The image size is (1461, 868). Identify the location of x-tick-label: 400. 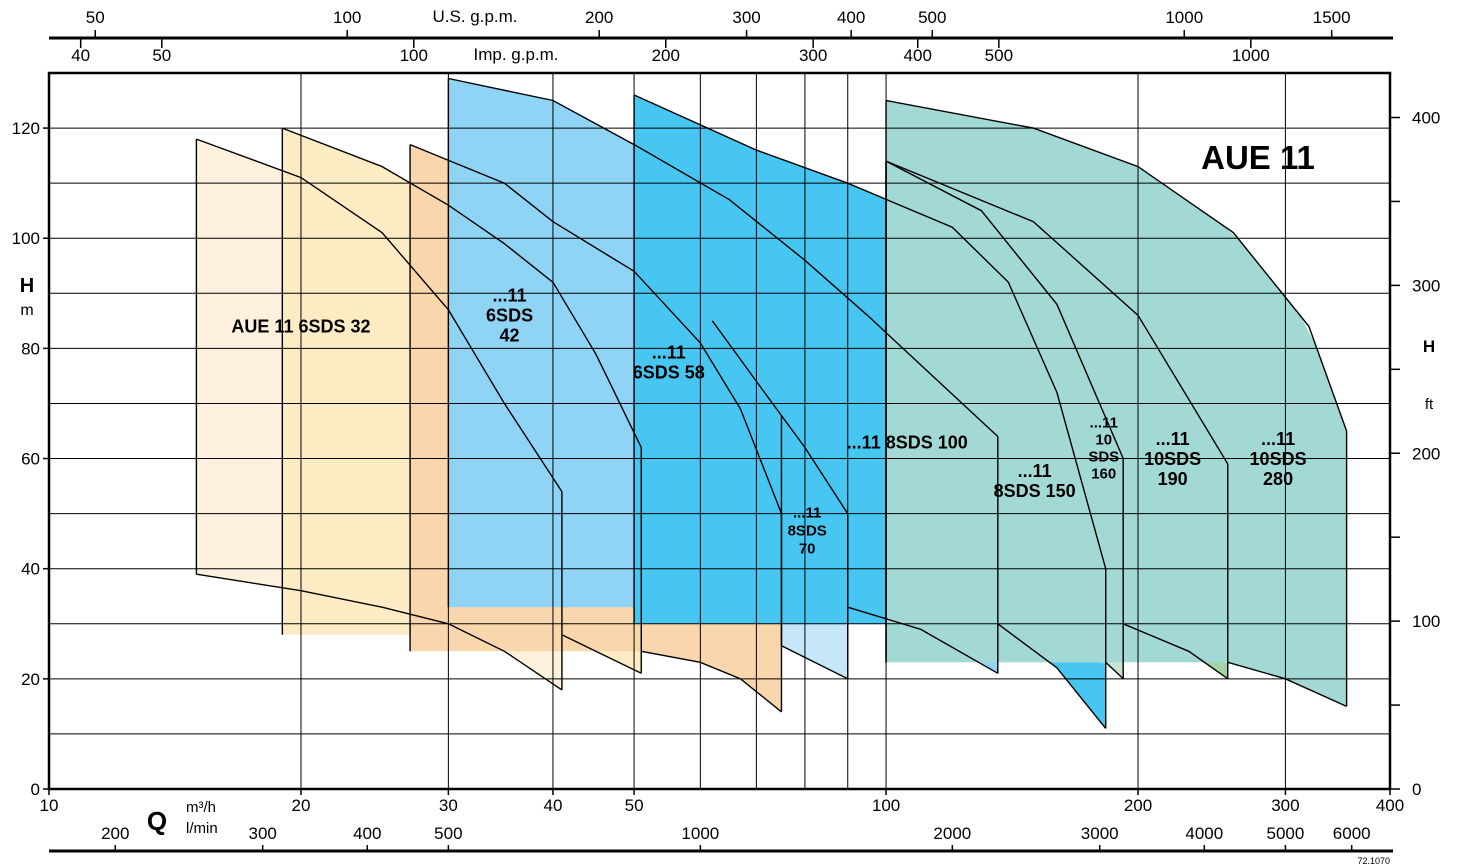
(1390, 805).